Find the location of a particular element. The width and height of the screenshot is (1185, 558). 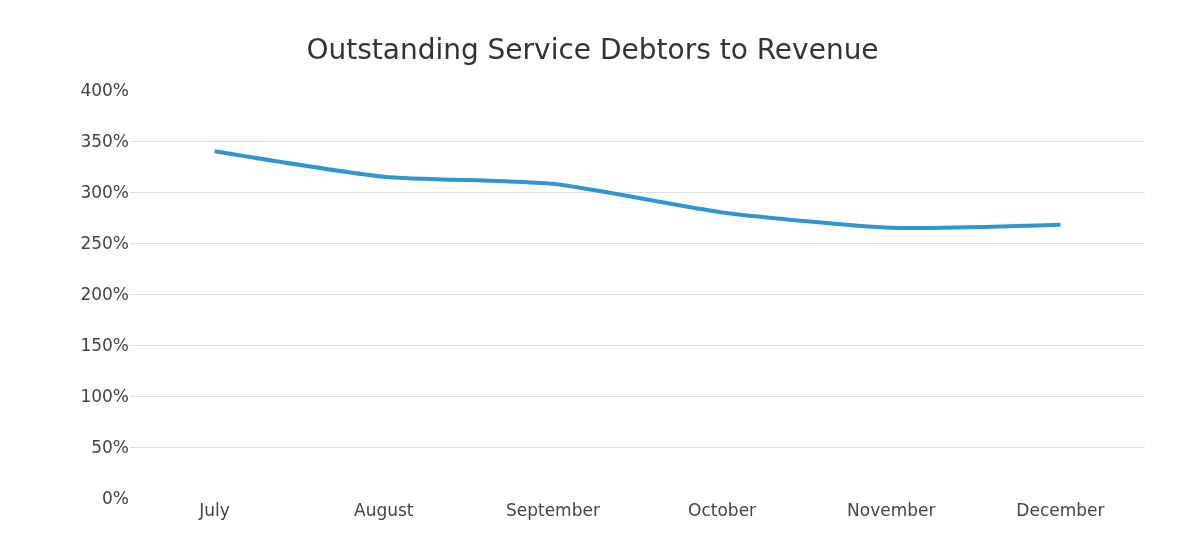

x-tick-label: July is located at coordinates (214, 510).